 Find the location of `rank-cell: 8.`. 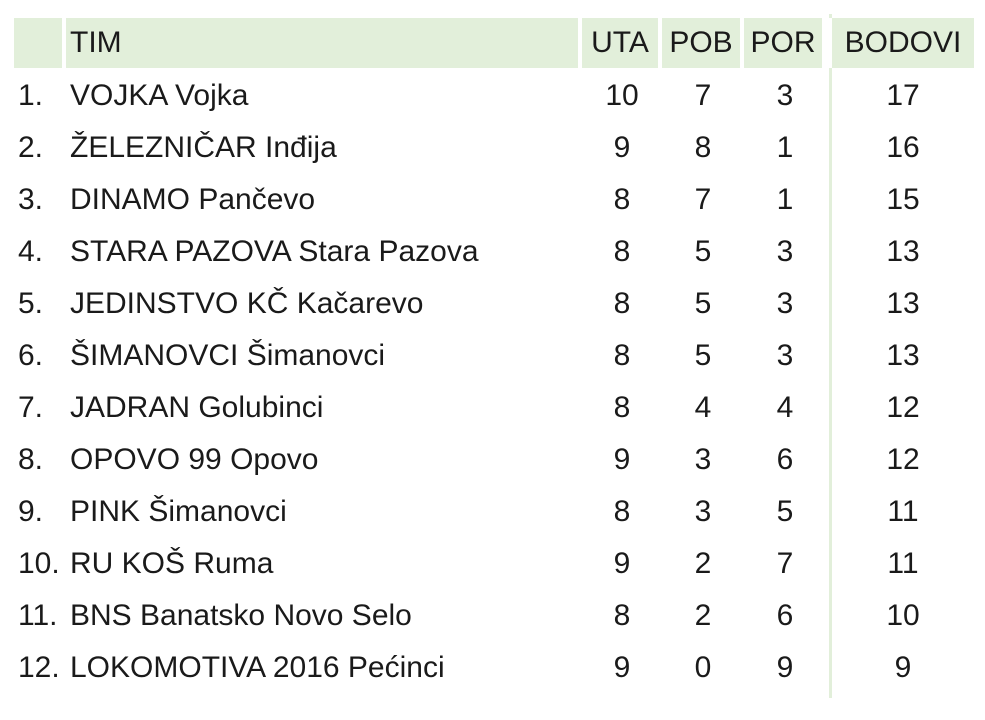

rank-cell: 8. is located at coordinates (31, 459).